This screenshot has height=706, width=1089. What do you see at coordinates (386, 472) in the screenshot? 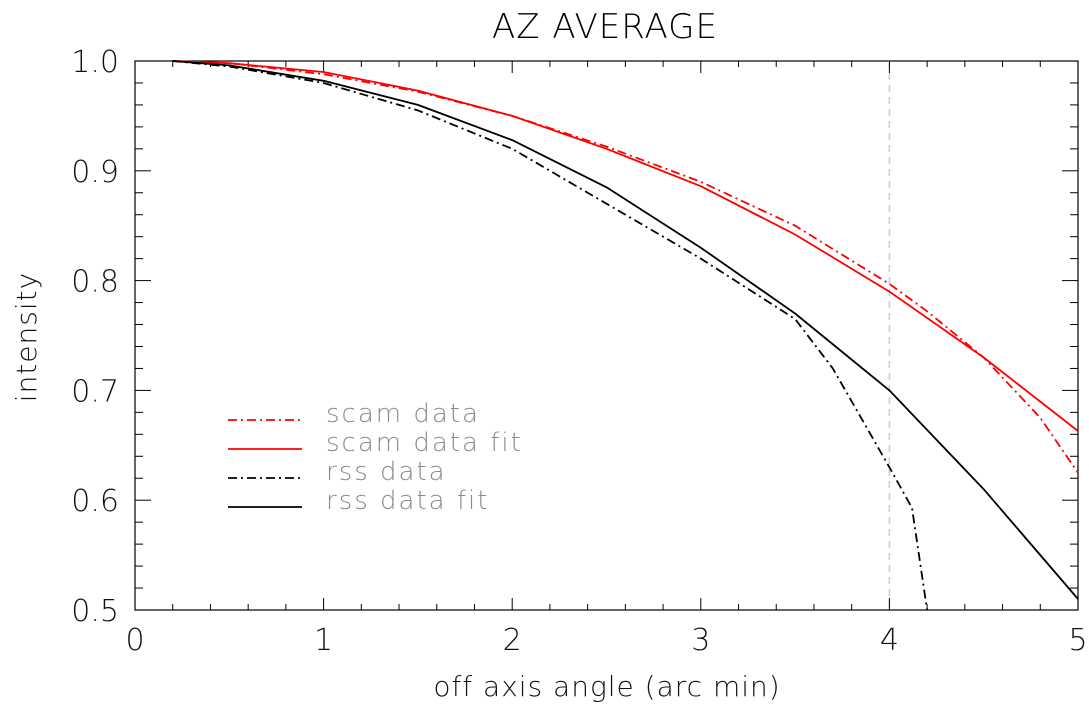
I see `legend-label: rss data` at bounding box center [386, 472].